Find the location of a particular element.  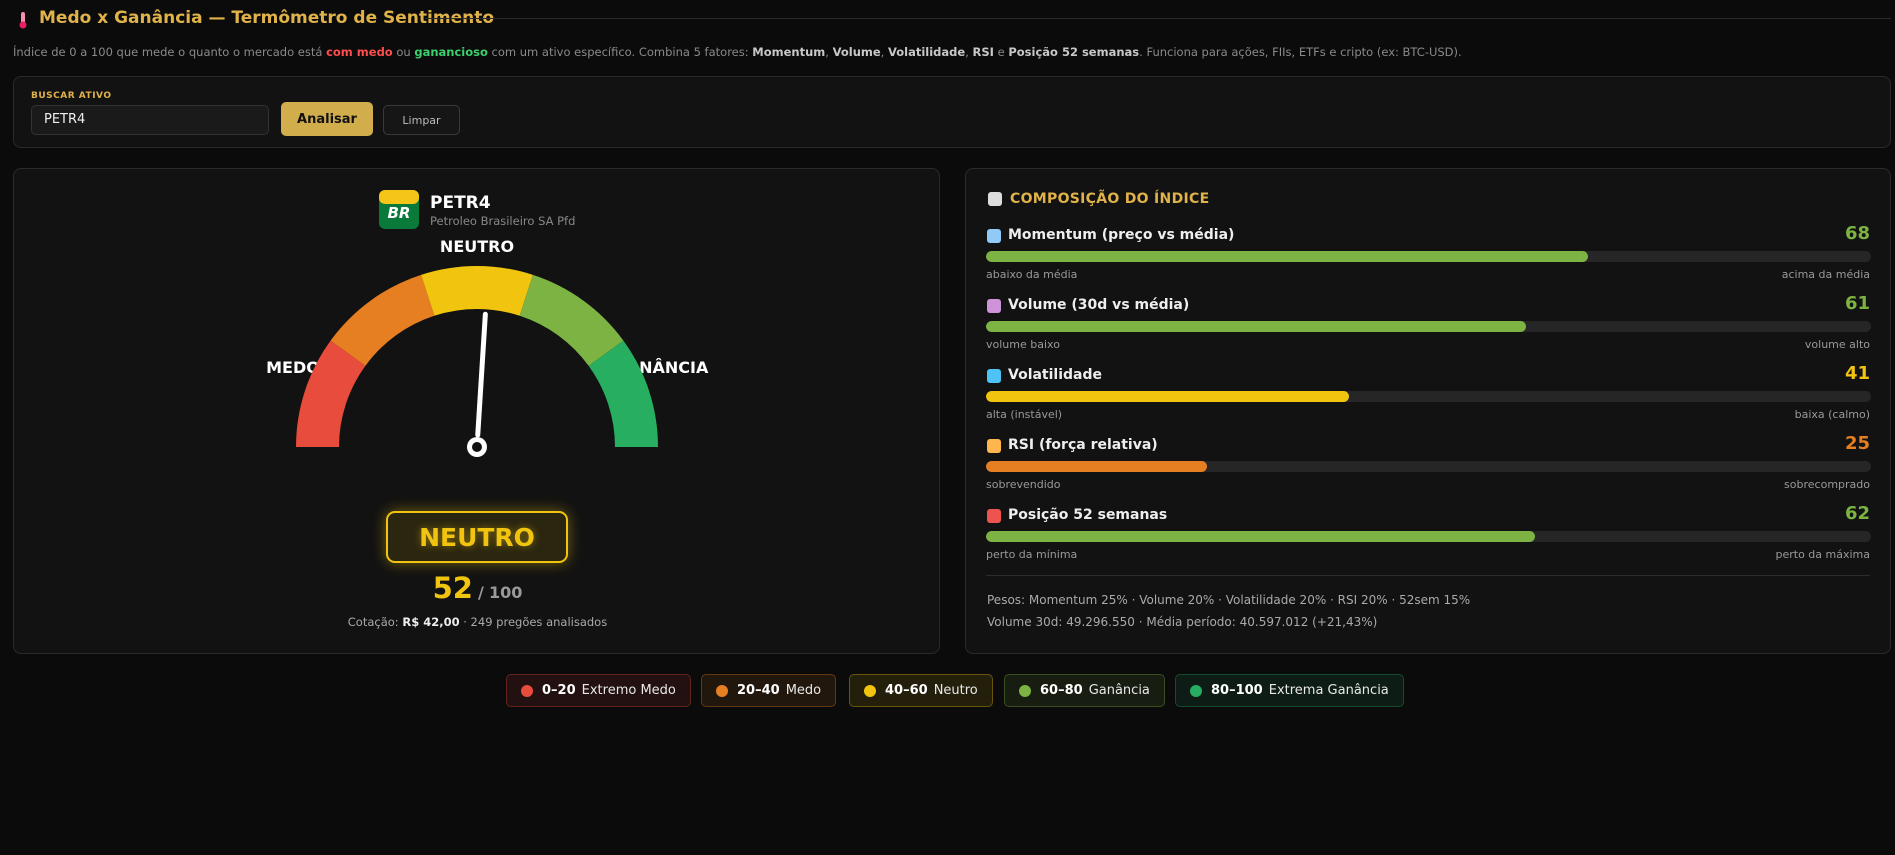

legend-label: Ganância is located at coordinates (1119, 690).